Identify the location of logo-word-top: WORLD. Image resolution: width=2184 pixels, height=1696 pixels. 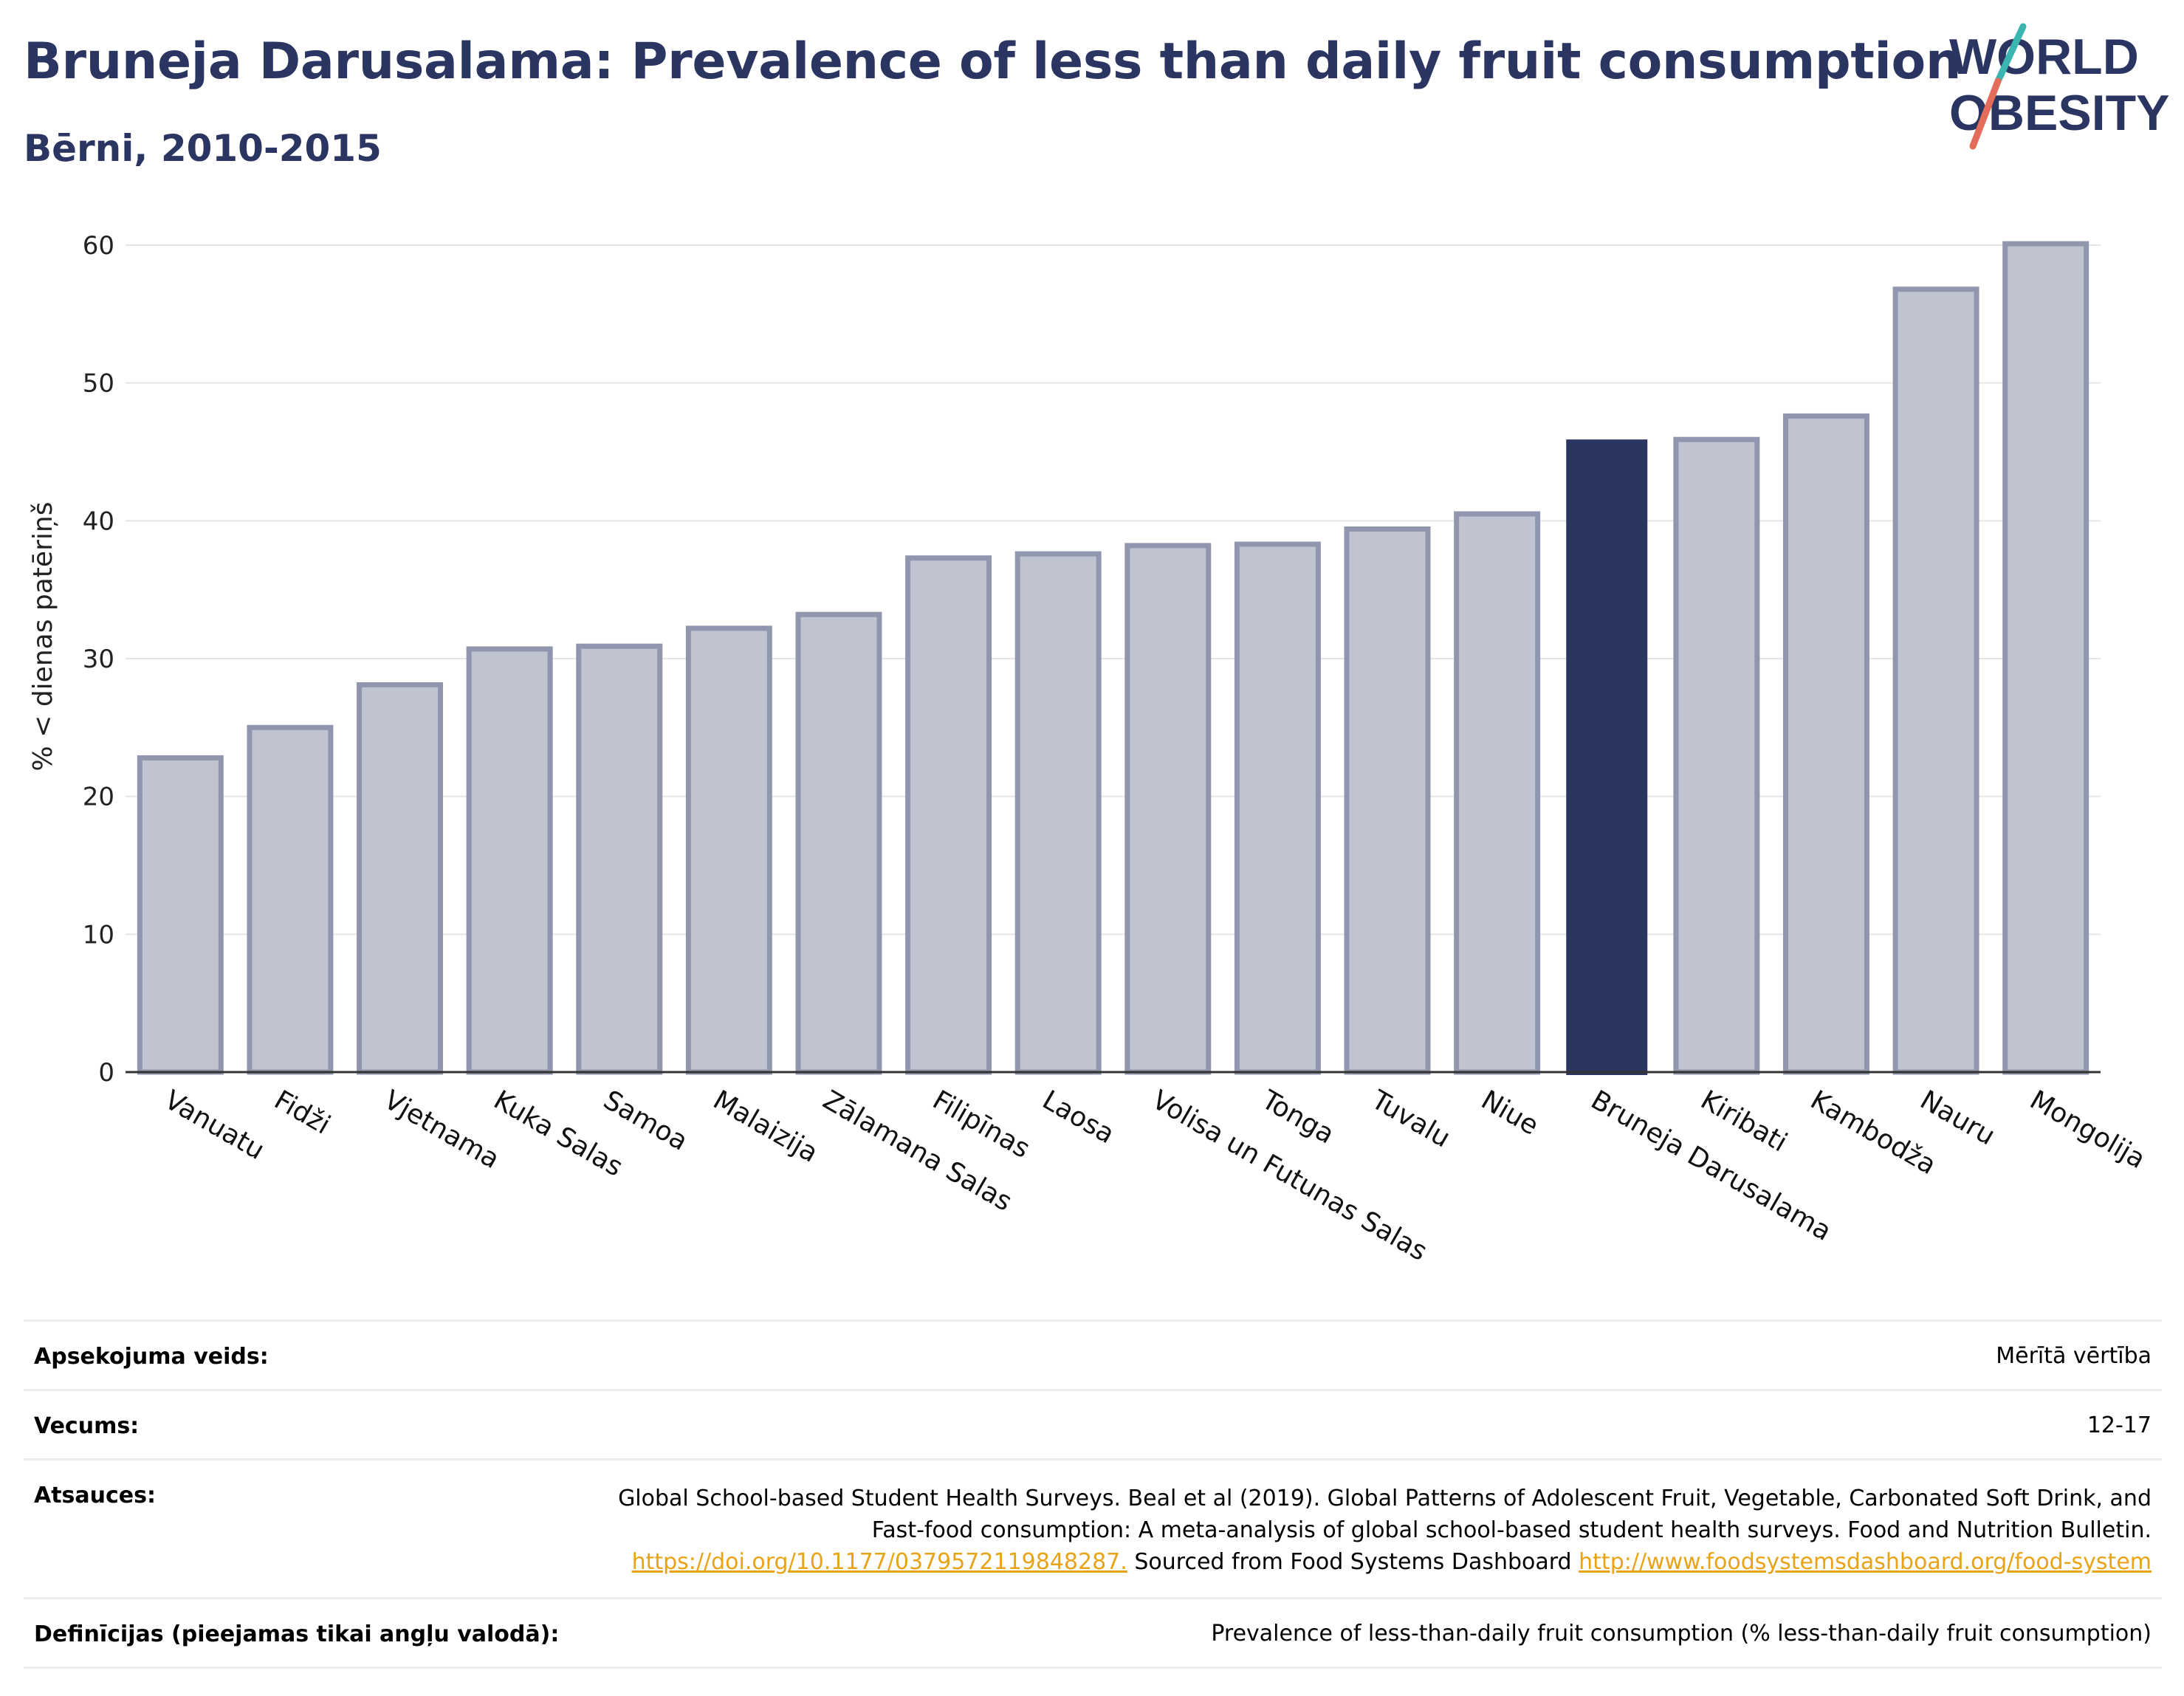
(2044, 57).